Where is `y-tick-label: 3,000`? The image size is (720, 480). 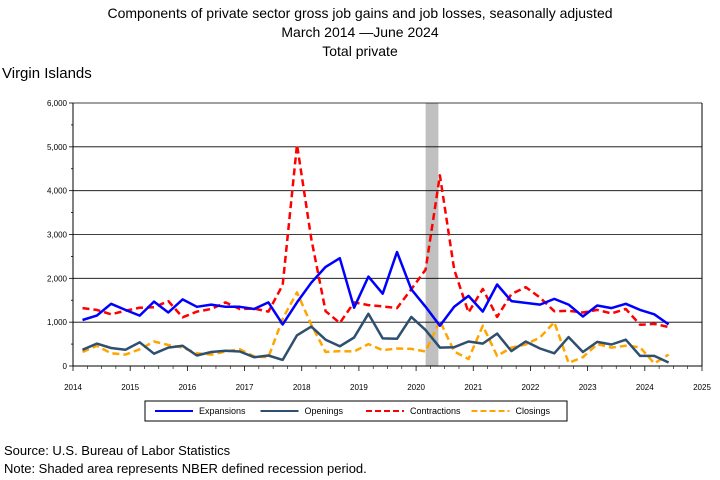
y-tick-label: 3,000 is located at coordinates (57, 235).